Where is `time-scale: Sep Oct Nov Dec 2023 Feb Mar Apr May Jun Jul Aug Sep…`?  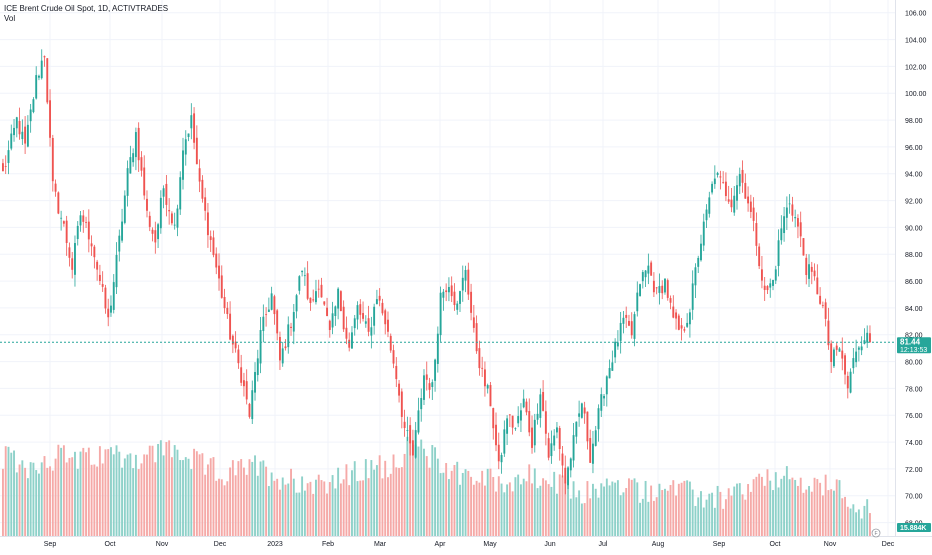
time-scale: Sep Oct Nov Dec 2023 Feb Mar Apr May Jun Jul Aug Sep… is located at coordinates (469, 544).